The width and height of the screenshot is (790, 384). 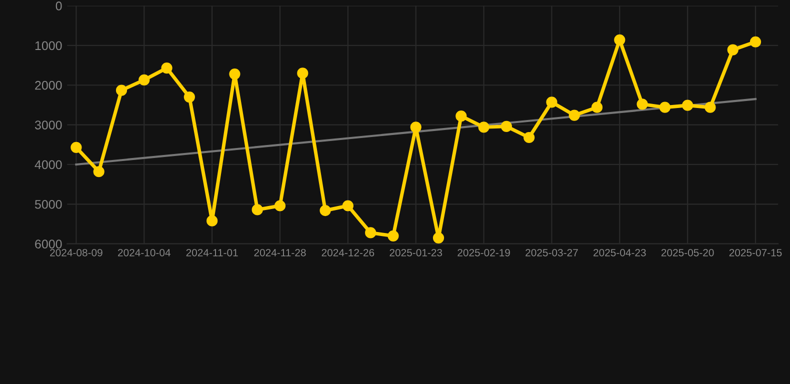 What do you see at coordinates (48, 45) in the screenshot?
I see `y-tick-label: 1000` at bounding box center [48, 45].